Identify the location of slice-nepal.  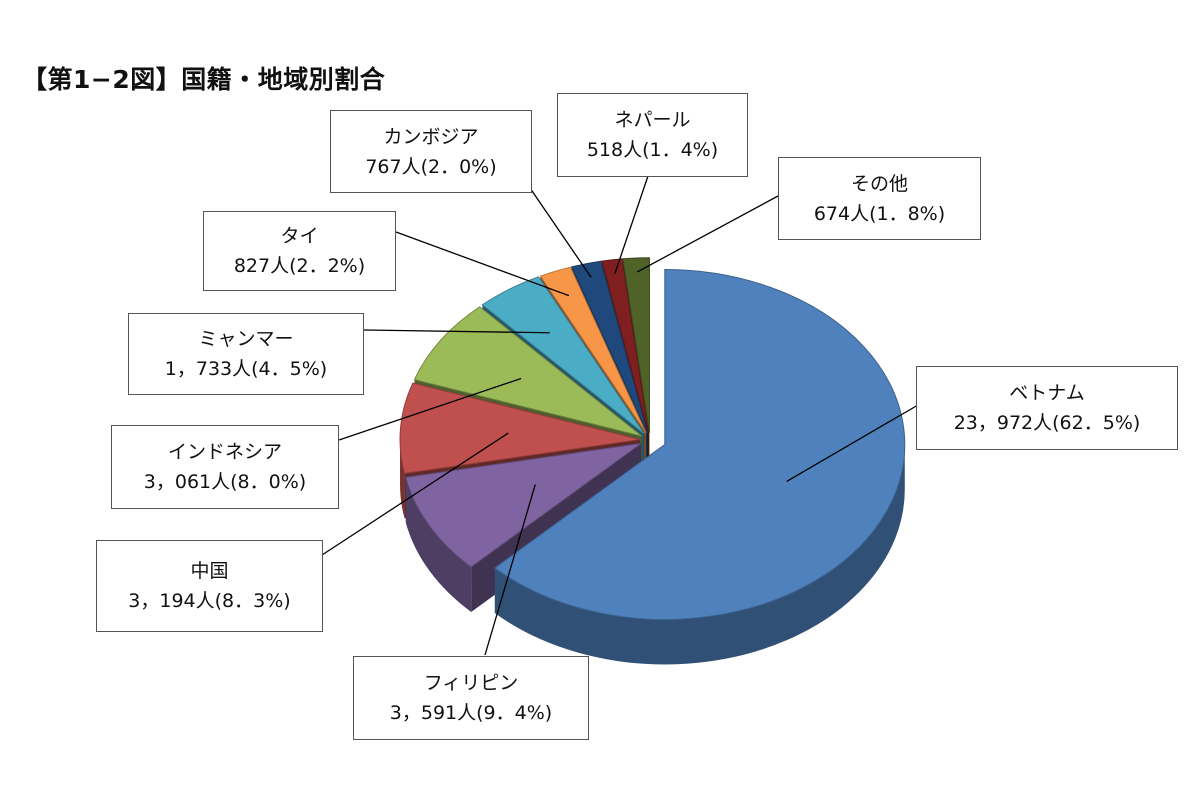
(625, 345).